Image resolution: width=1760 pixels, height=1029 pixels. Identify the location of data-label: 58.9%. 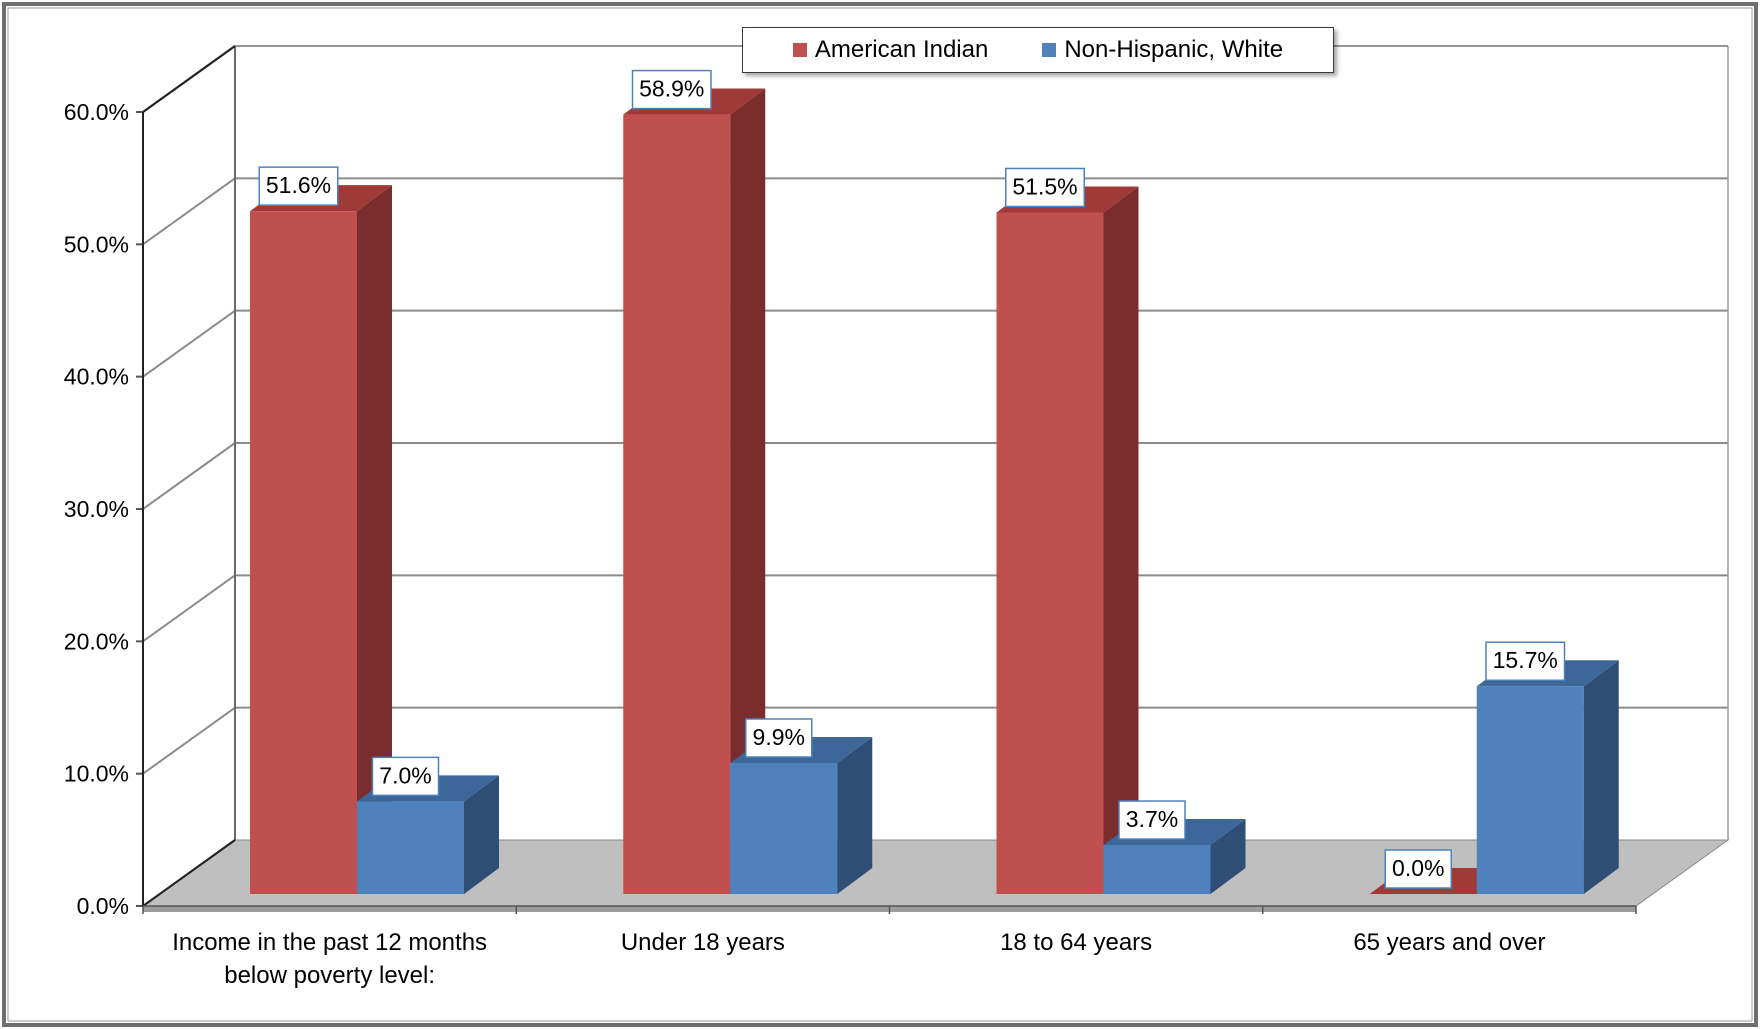
(671, 89).